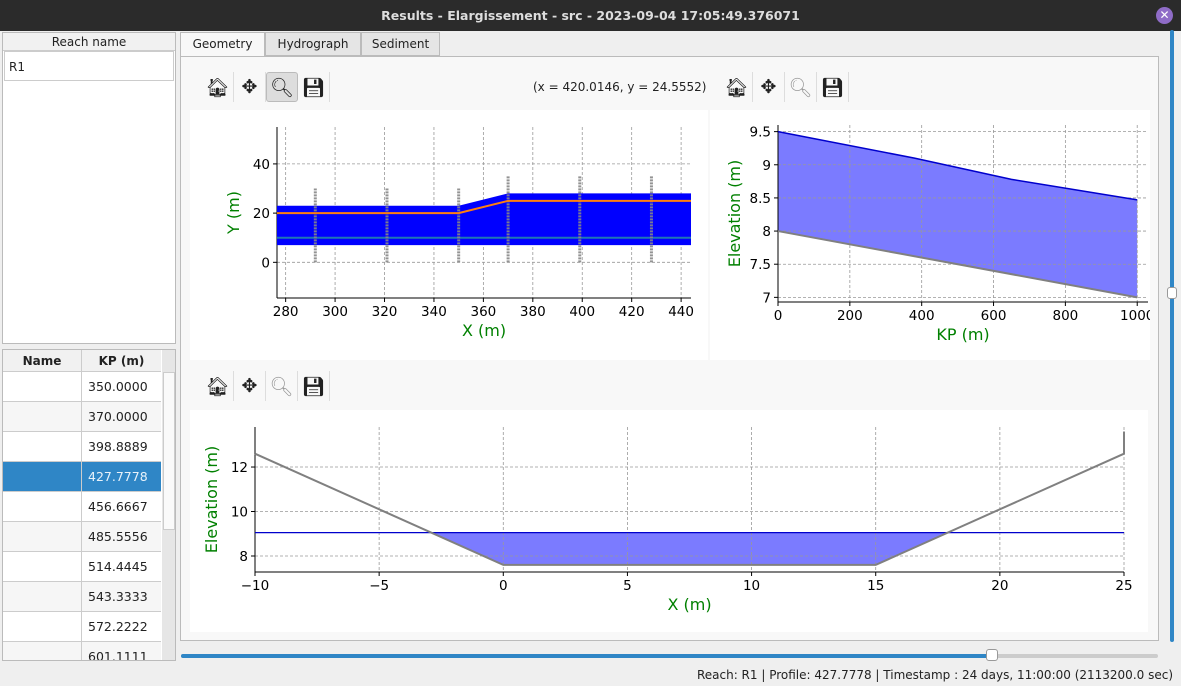  What do you see at coordinates (233, 213) in the screenshot?
I see `y-axis-label: Y (m)` at bounding box center [233, 213].